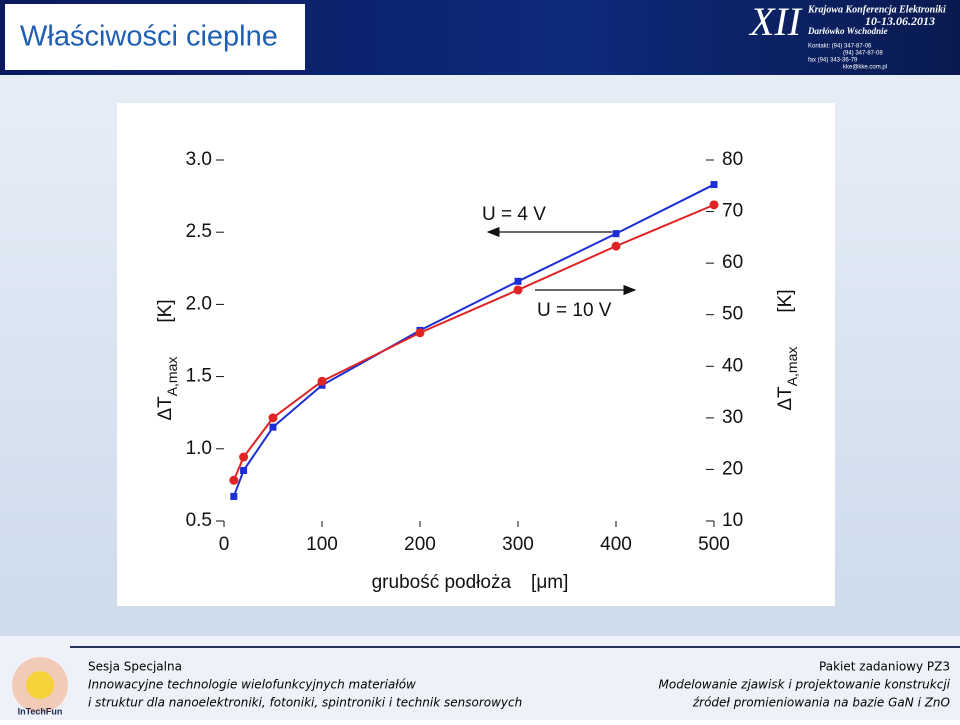 Image resolution: width=960 pixels, height=725 pixels. I want to click on x-tick-label: 400, so click(616, 544).